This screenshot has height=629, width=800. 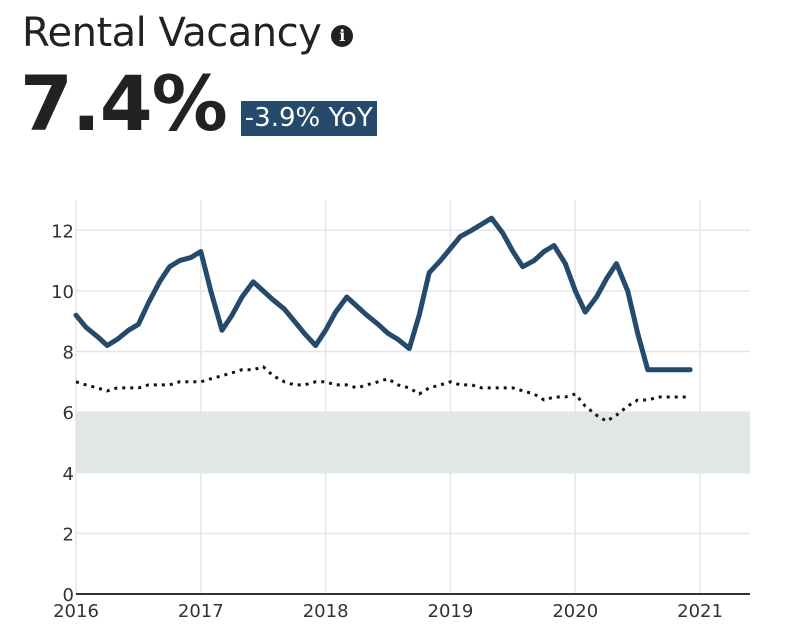 What do you see at coordinates (68, 534) in the screenshot?
I see `y-tick-label: 2` at bounding box center [68, 534].